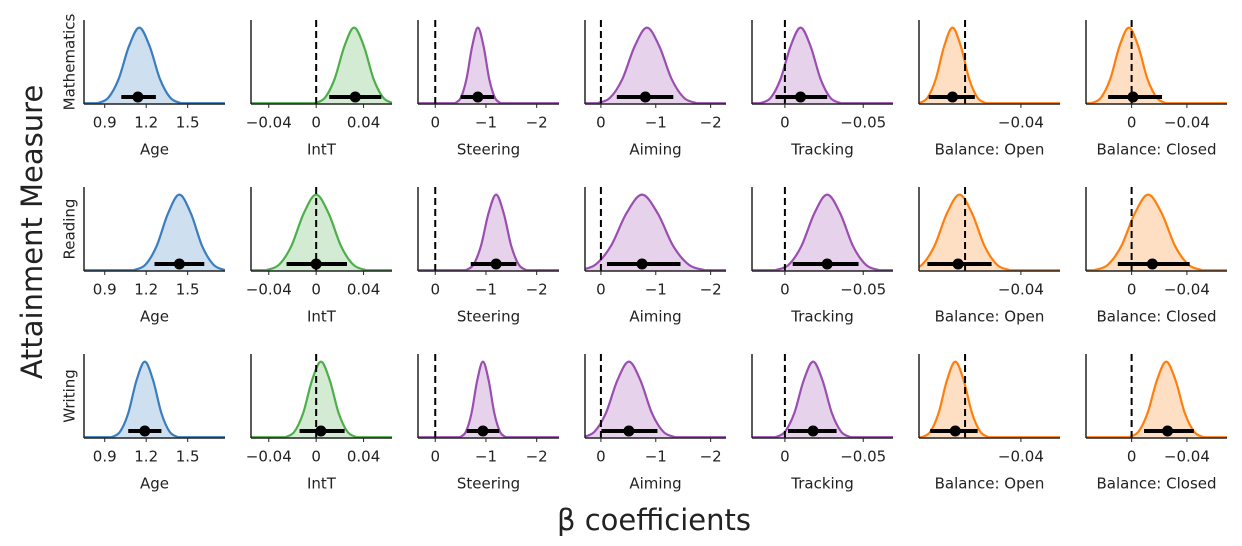 The height and width of the screenshot is (546, 1242). Describe the element at coordinates (1187, 290) in the screenshot. I see `x-tick-label: −0.04` at that location.